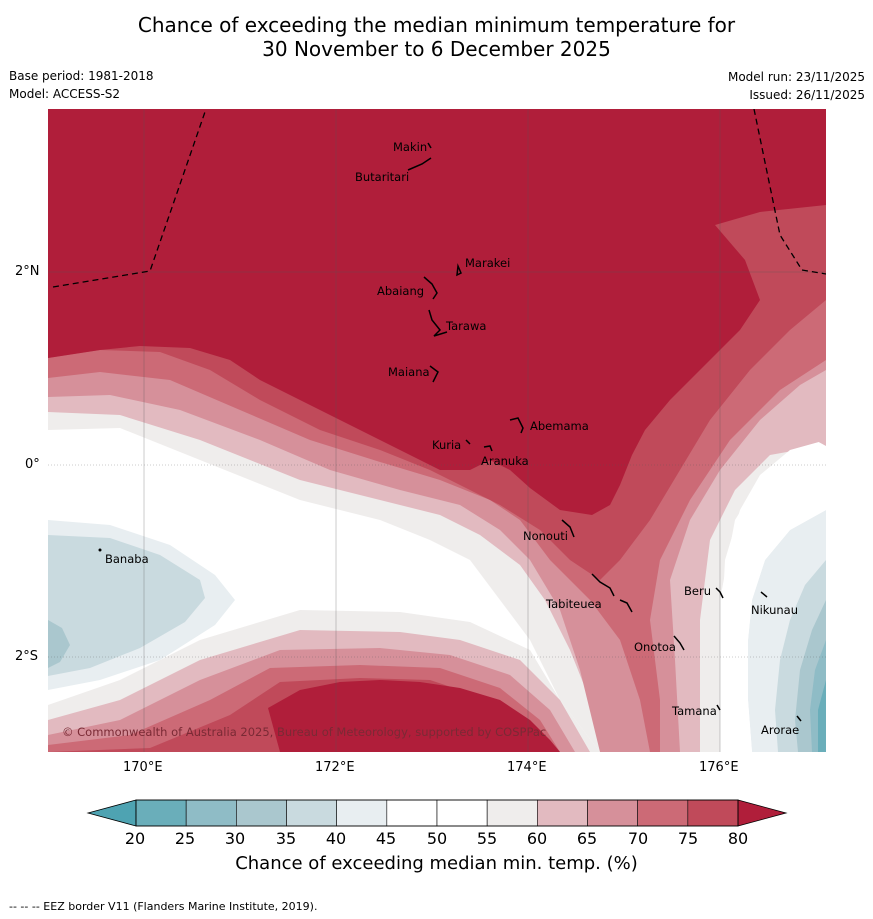 Image resolution: width=873 pixels, height=919 pixels. Describe the element at coordinates (719, 767) in the screenshot. I see `lon-label-176: 176°E` at that location.